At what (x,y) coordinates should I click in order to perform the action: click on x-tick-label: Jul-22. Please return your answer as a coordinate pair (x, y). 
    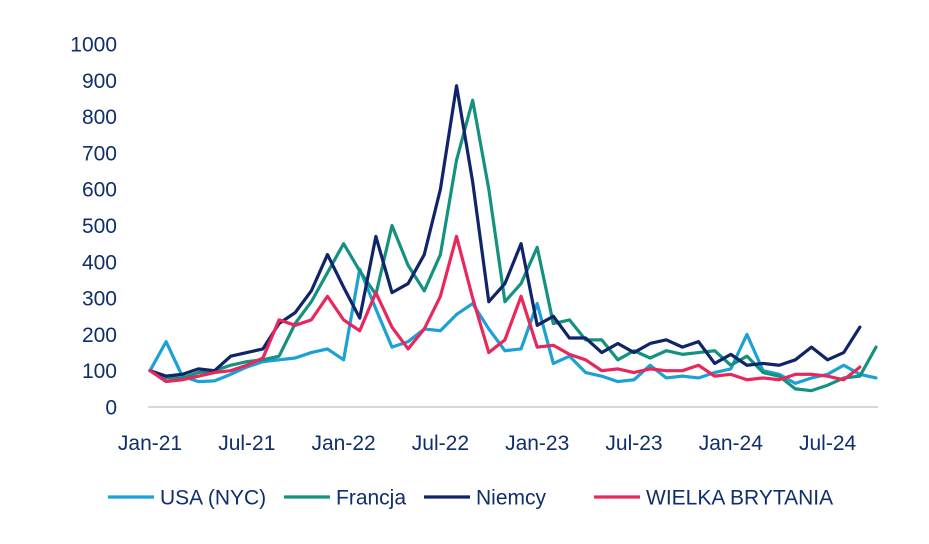
    Looking at the image, I should click on (440, 443).